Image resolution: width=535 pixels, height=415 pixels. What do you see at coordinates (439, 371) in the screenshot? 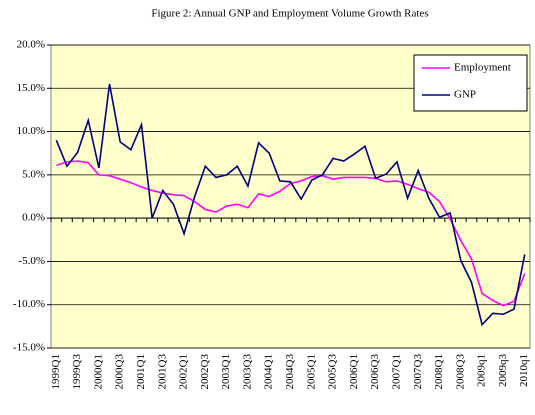
I see `x-tick-label: 2008Q1` at bounding box center [439, 371].